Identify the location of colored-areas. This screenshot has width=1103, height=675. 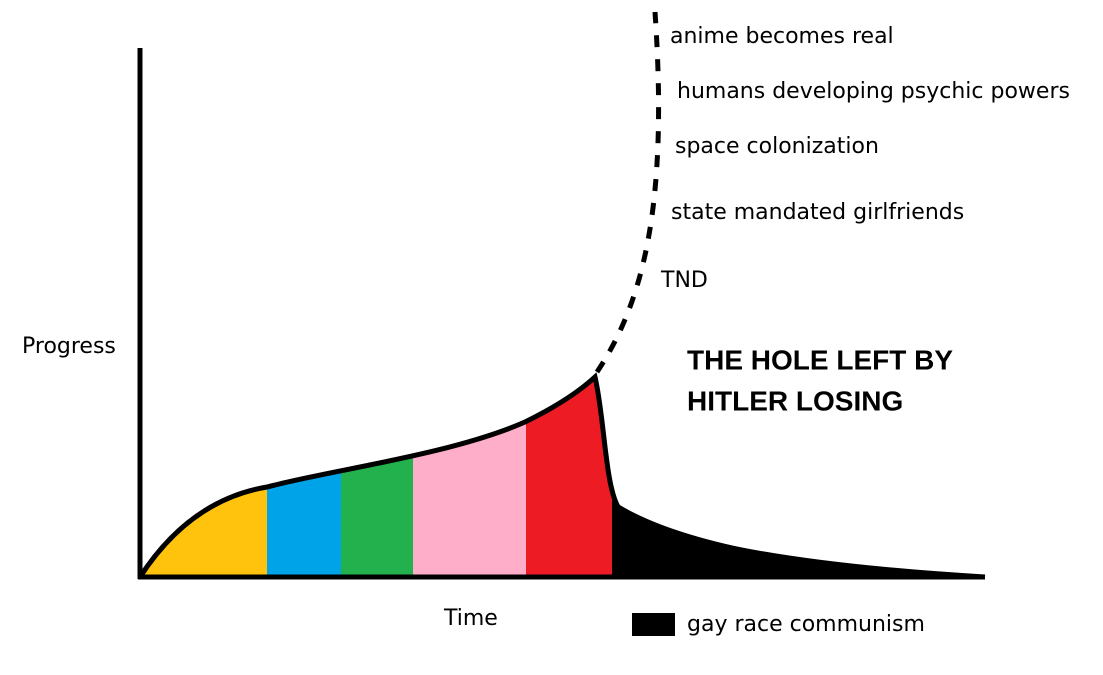
(380, 477).